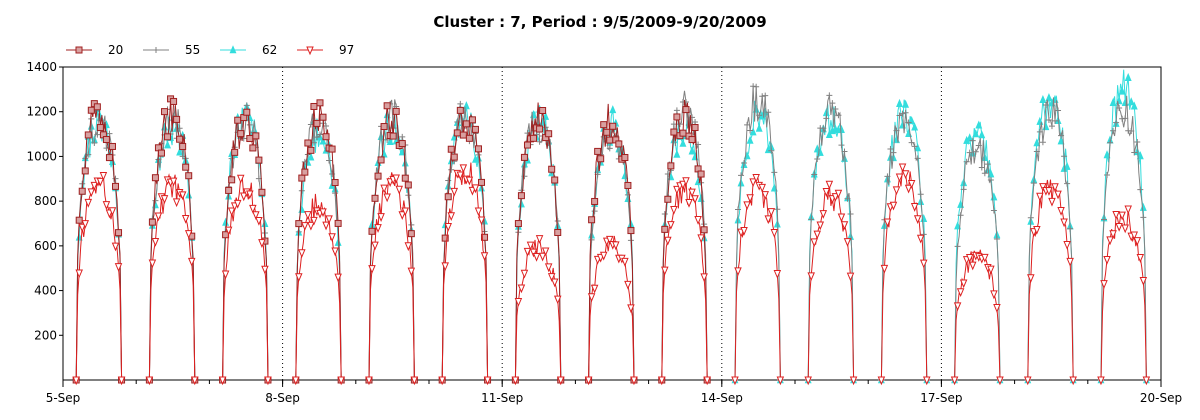 Image resolution: width=1200 pixels, height=420 pixels. Describe the element at coordinates (269, 50) in the screenshot. I see `legend-label: 62` at that location.